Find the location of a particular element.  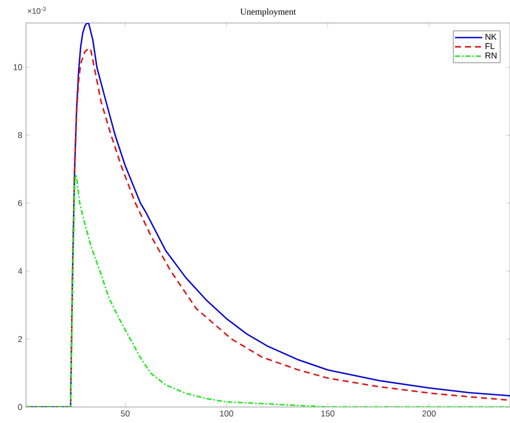

legend-label: FL is located at coordinates (490, 46).